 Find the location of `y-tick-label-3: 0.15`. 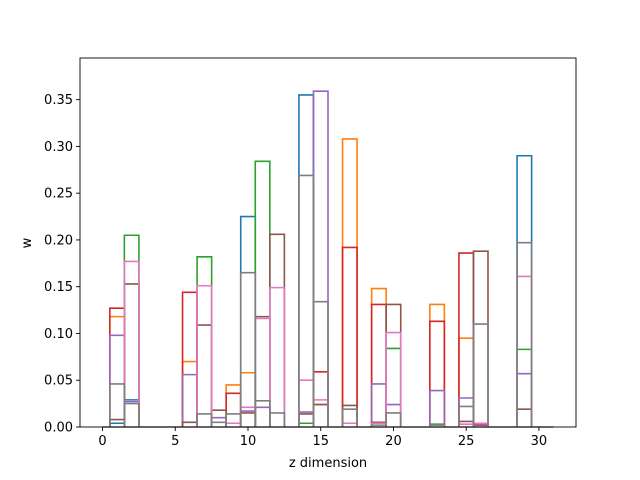

y-tick-label-3: 0.15 is located at coordinates (58, 287).